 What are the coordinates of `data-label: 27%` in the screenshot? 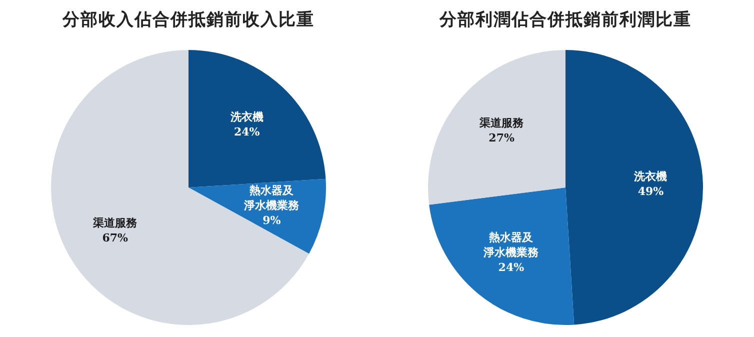 It's located at (501, 137).